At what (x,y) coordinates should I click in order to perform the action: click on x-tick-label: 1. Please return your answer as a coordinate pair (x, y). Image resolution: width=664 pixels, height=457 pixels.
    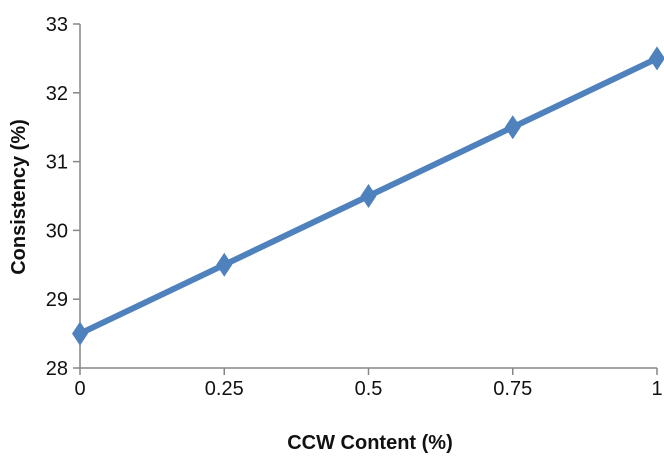
    Looking at the image, I should click on (656, 389).